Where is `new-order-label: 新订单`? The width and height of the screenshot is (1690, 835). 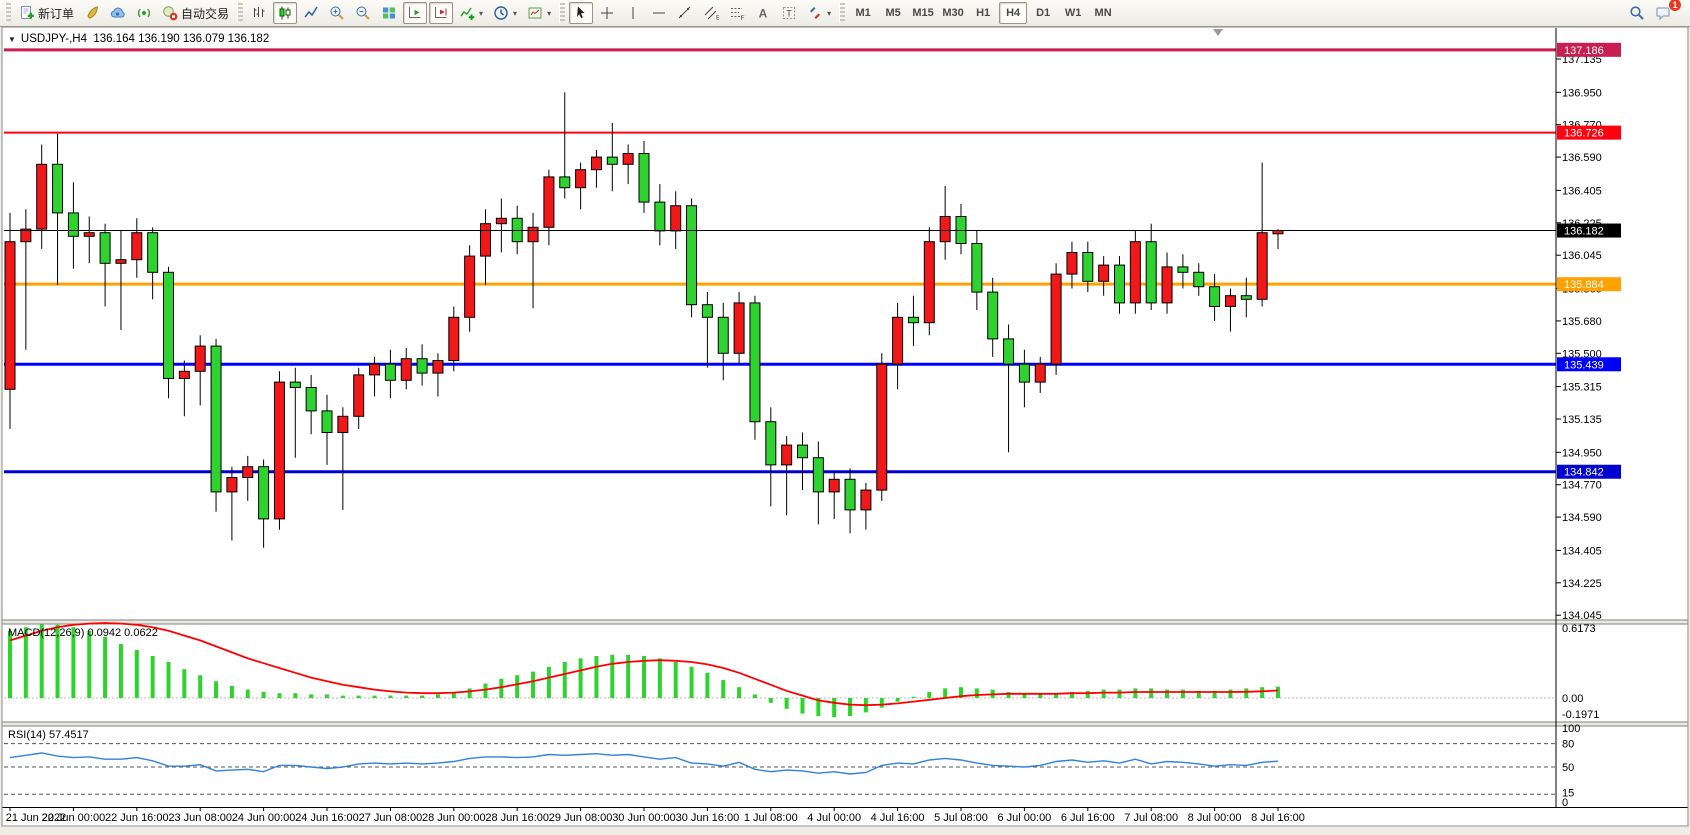
new-order-label: 新订单 is located at coordinates (56, 13).